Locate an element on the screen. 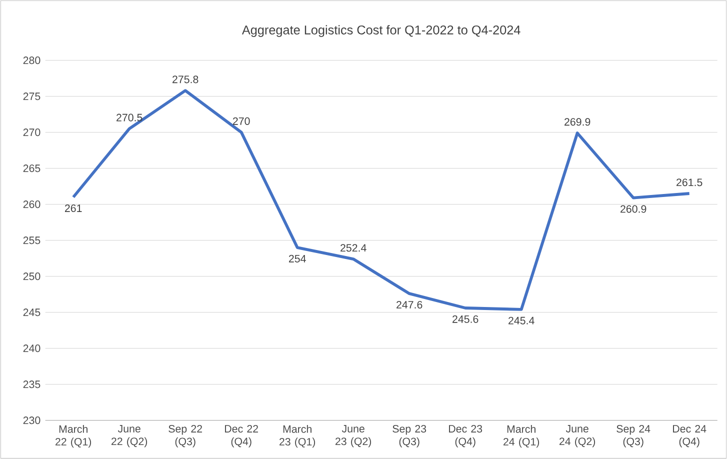 Image resolution: width=727 pixels, height=459 pixels. x-tick-label: Dec 23 (Q4) is located at coordinates (465, 436).